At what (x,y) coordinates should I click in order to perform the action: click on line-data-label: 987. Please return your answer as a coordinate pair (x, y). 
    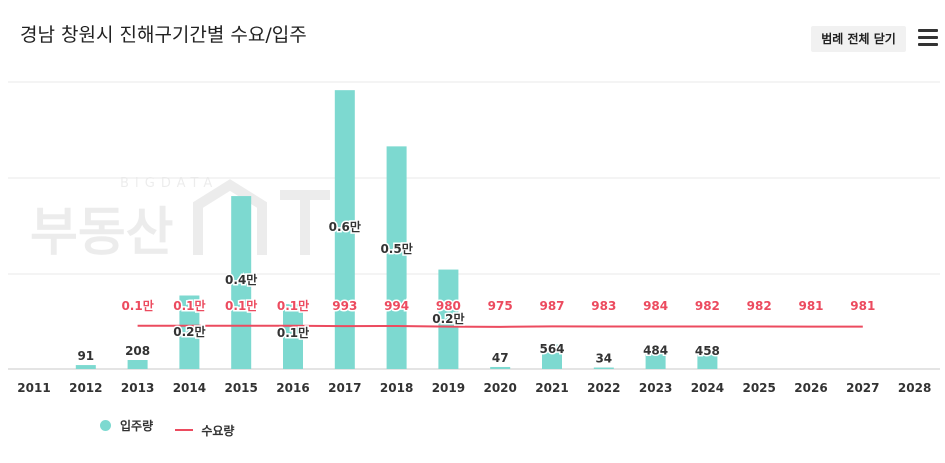
    Looking at the image, I should click on (551, 306).